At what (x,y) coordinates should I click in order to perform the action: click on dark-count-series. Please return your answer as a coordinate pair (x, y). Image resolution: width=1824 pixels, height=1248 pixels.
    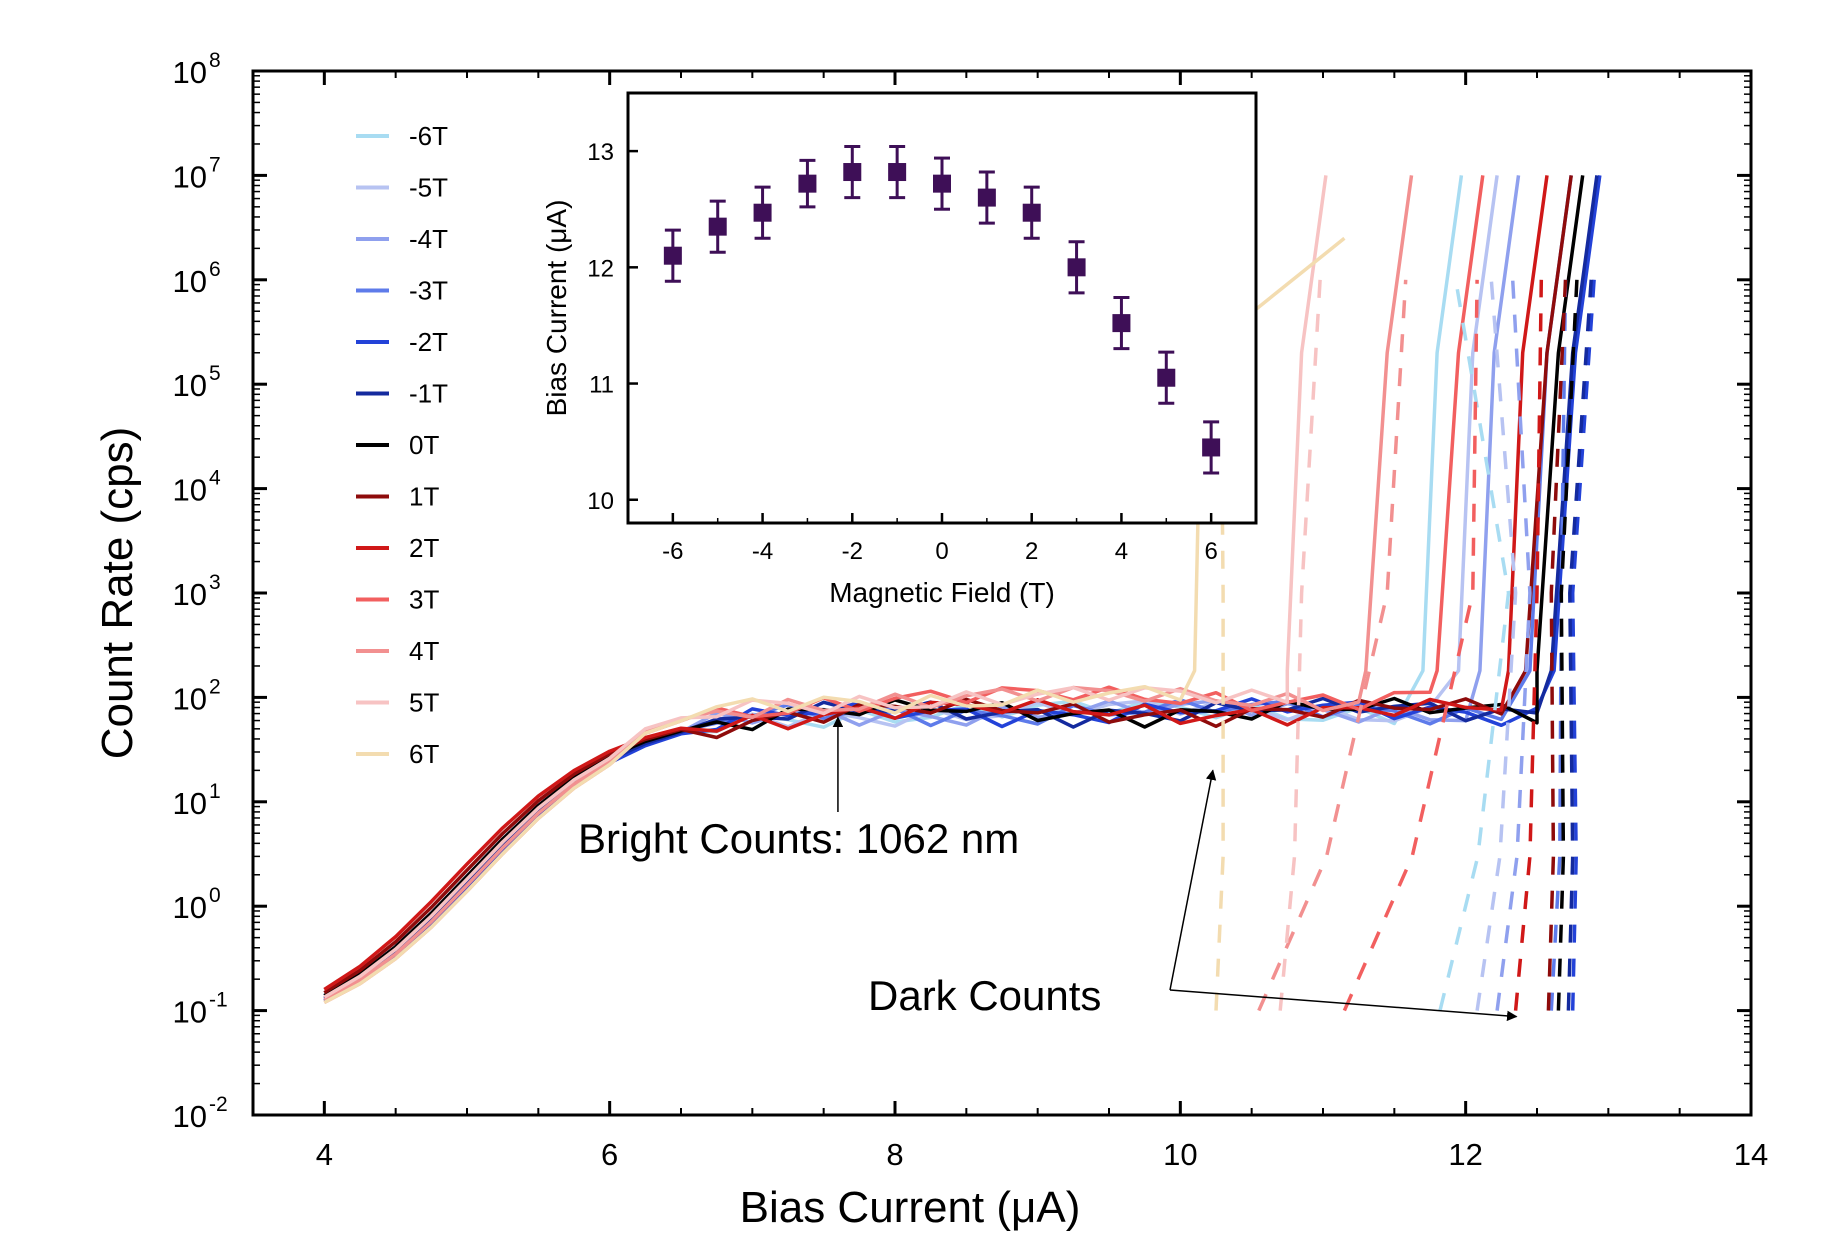
    Looking at the image, I should click on (1405, 645).